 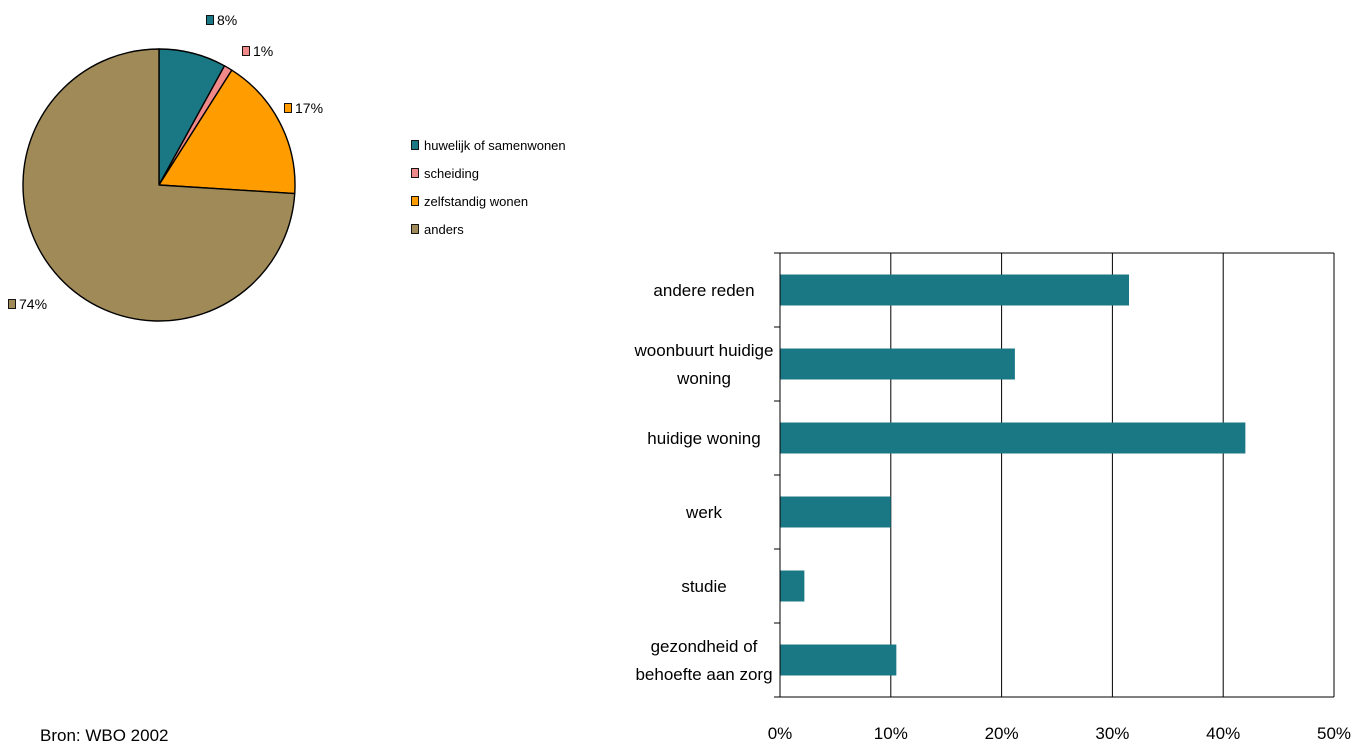 What do you see at coordinates (309, 108) in the screenshot?
I see `pie-data-label: 17%` at bounding box center [309, 108].